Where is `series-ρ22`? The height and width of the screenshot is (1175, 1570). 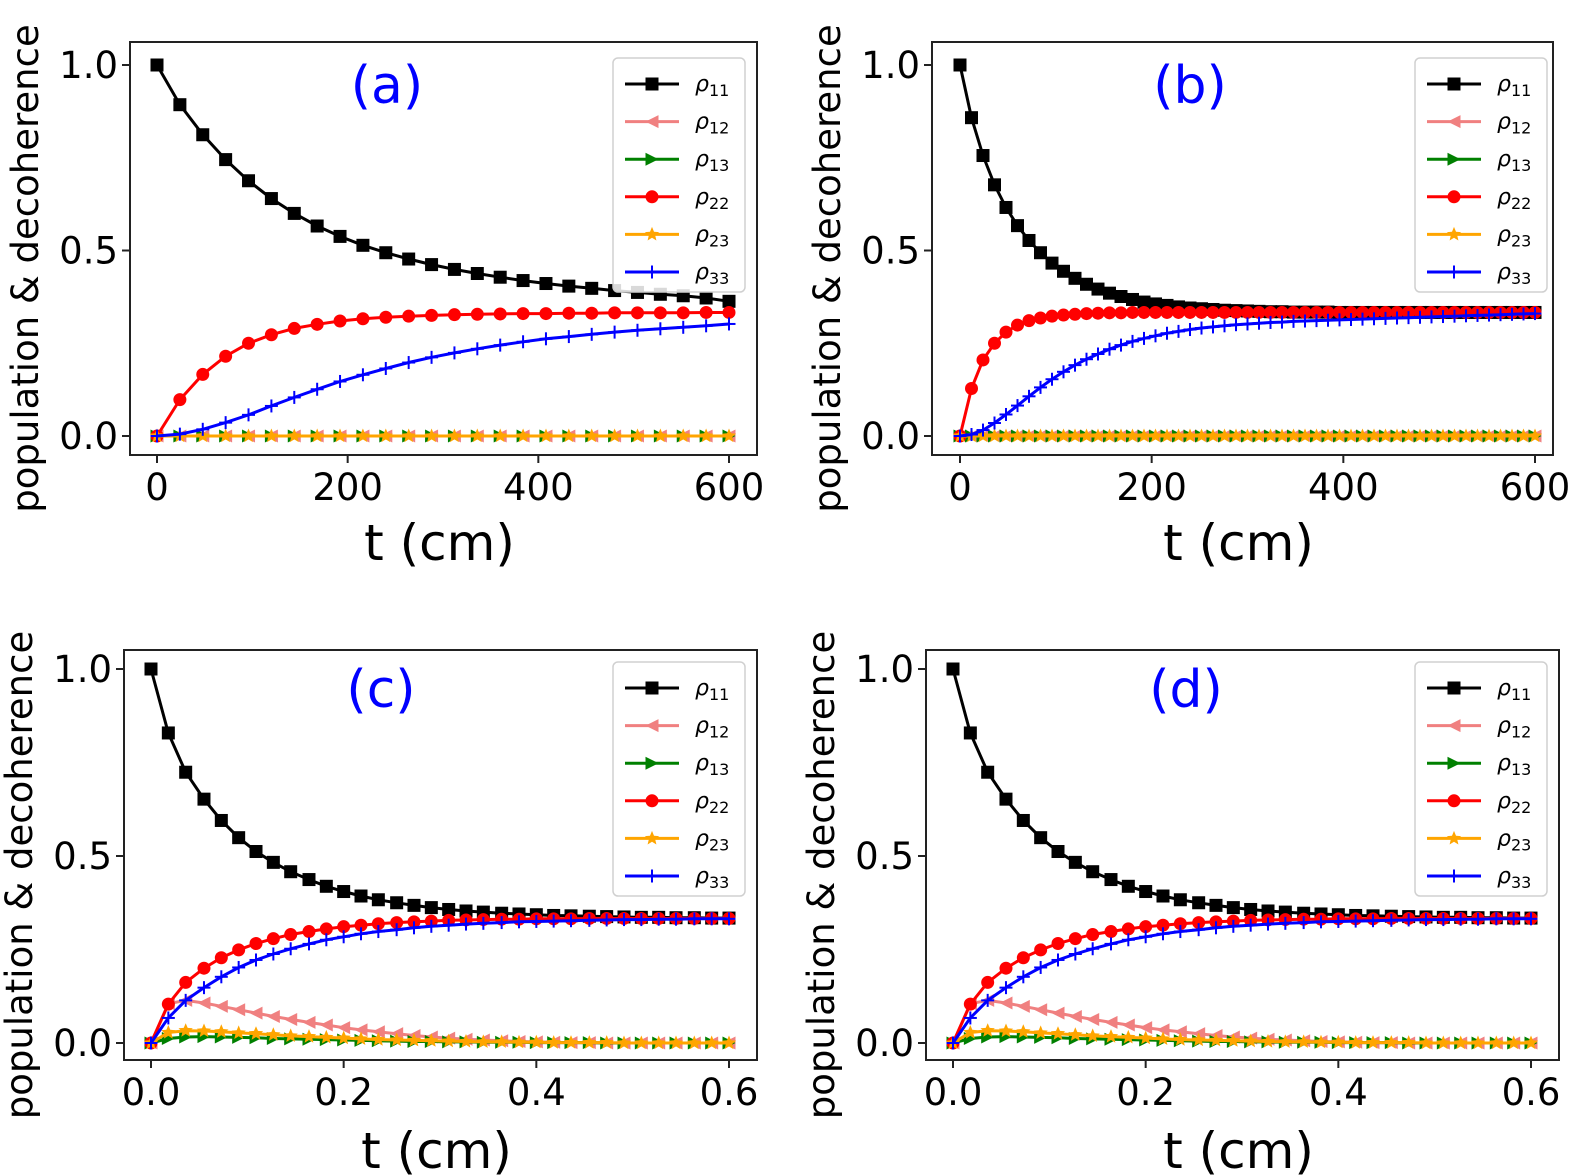
series-ρ22 is located at coordinates (443, 374).